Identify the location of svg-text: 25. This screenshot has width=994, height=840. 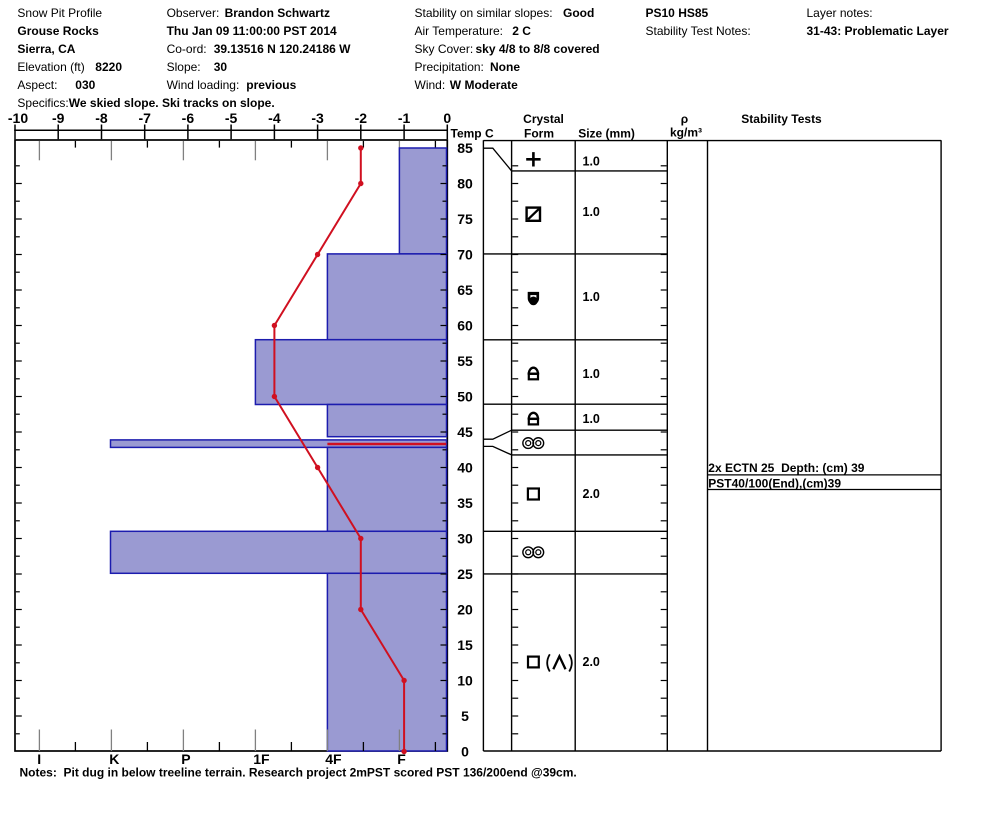
(465, 574).